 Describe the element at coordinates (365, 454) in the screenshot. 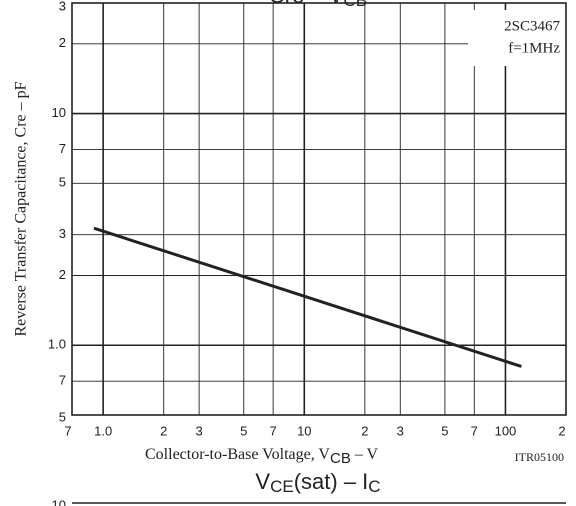

I see `text-part: – V` at that location.